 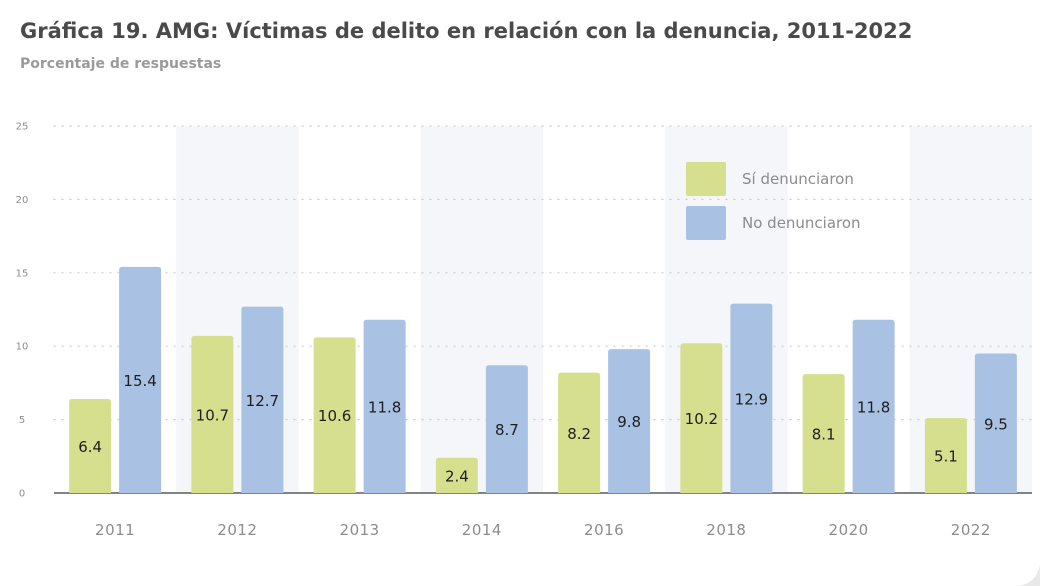 I want to click on data-label: 10.6, so click(x=334, y=416).